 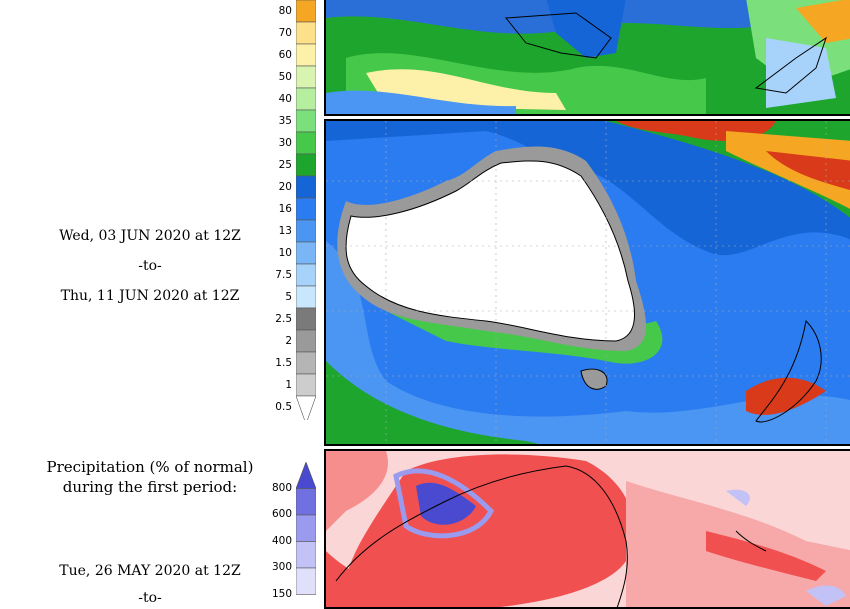 I want to click on precip-colorbar-tick-label: 70, so click(x=285, y=33).